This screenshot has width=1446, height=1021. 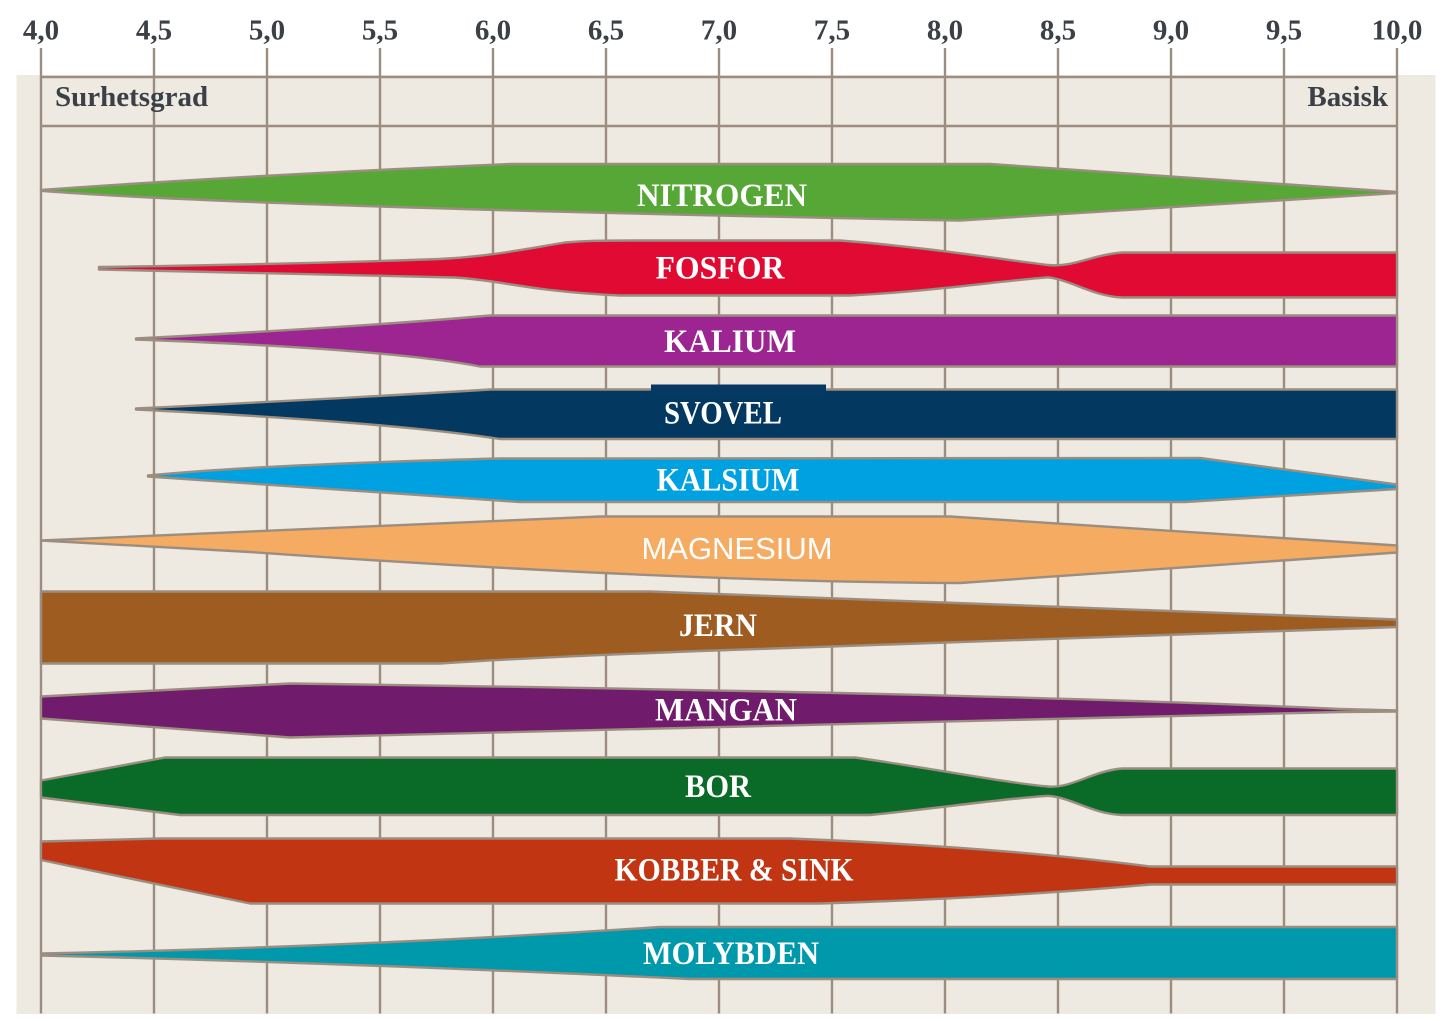 What do you see at coordinates (267, 31) in the screenshot?
I see `svg-text: 5,0` at bounding box center [267, 31].